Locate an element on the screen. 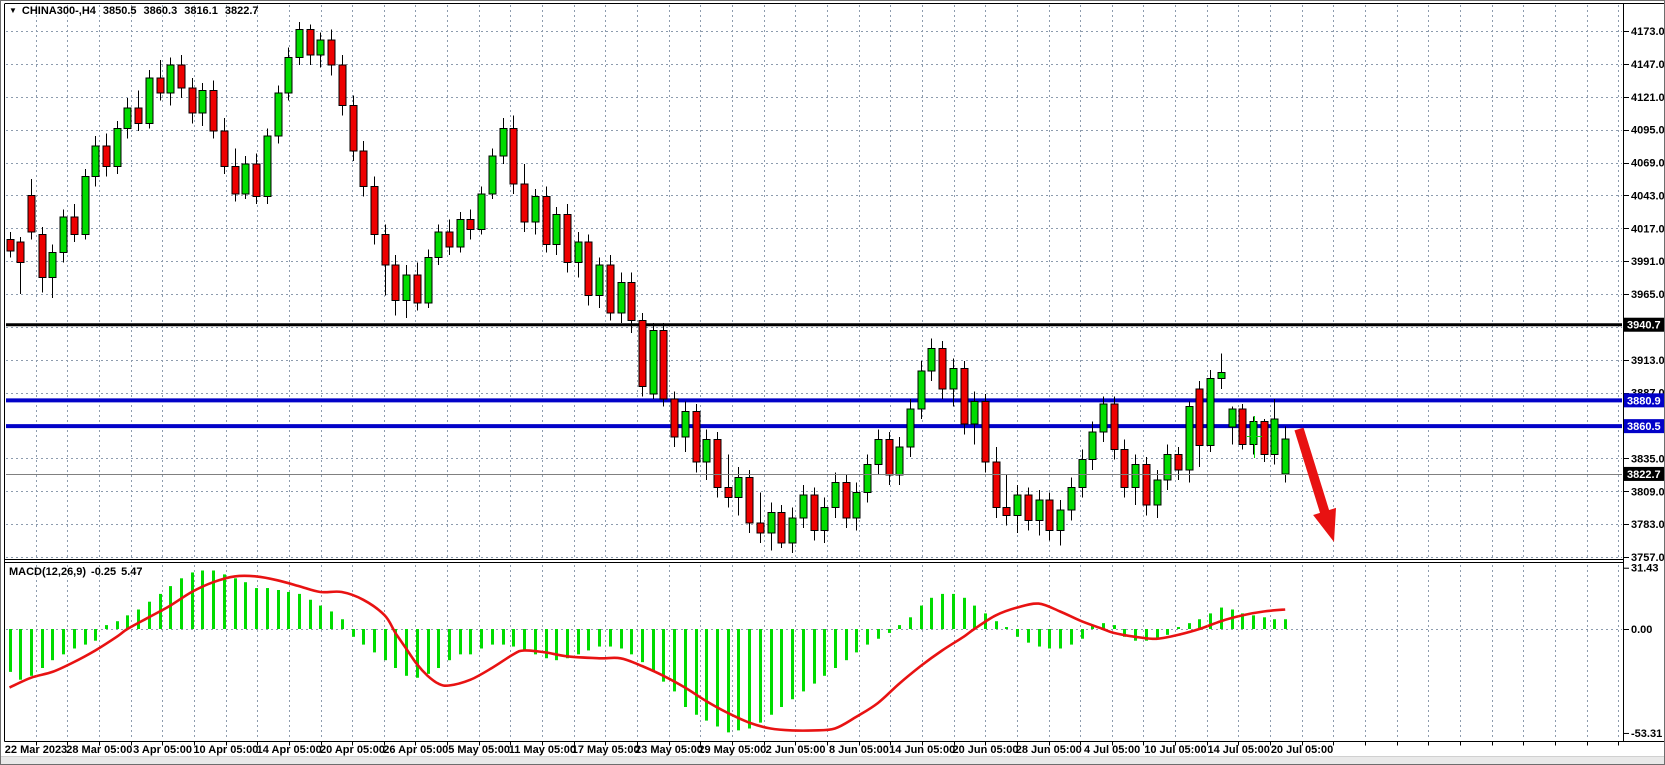 The image size is (1665, 765). time-axis-label: 23 May 05:00 is located at coordinates (669, 750).